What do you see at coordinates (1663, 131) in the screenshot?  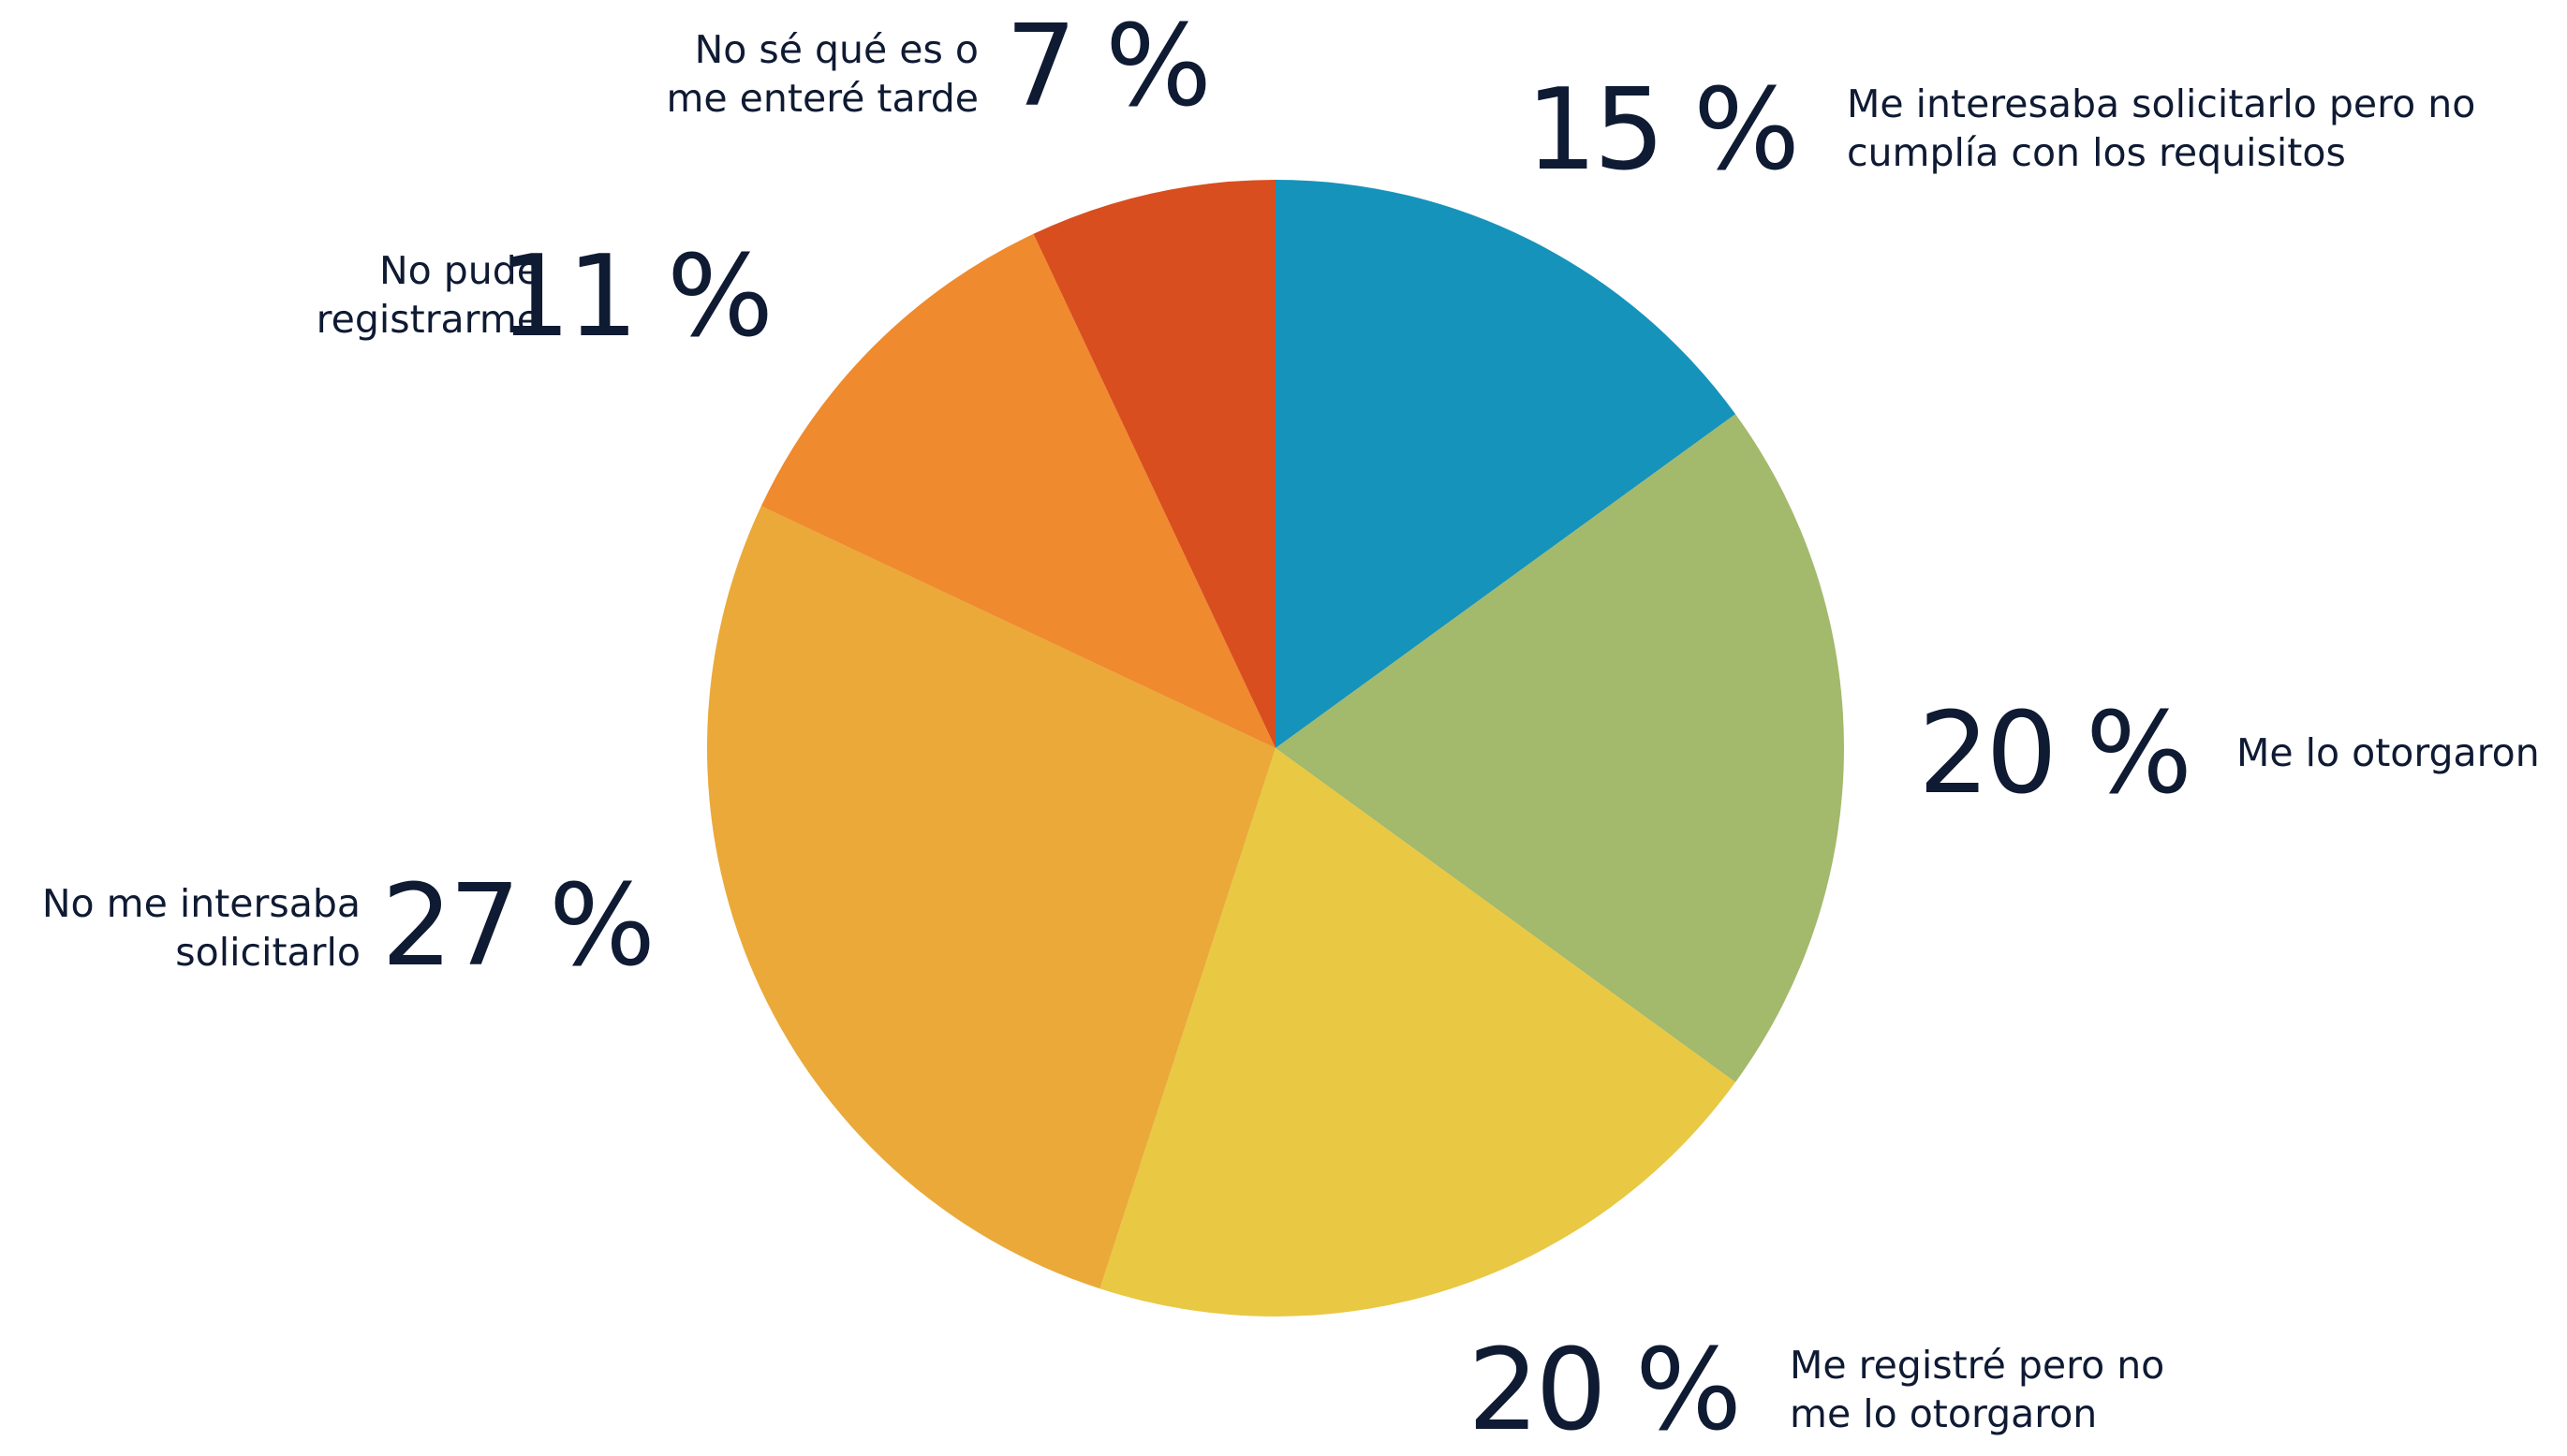 I see `value-label: 15 %` at bounding box center [1663, 131].